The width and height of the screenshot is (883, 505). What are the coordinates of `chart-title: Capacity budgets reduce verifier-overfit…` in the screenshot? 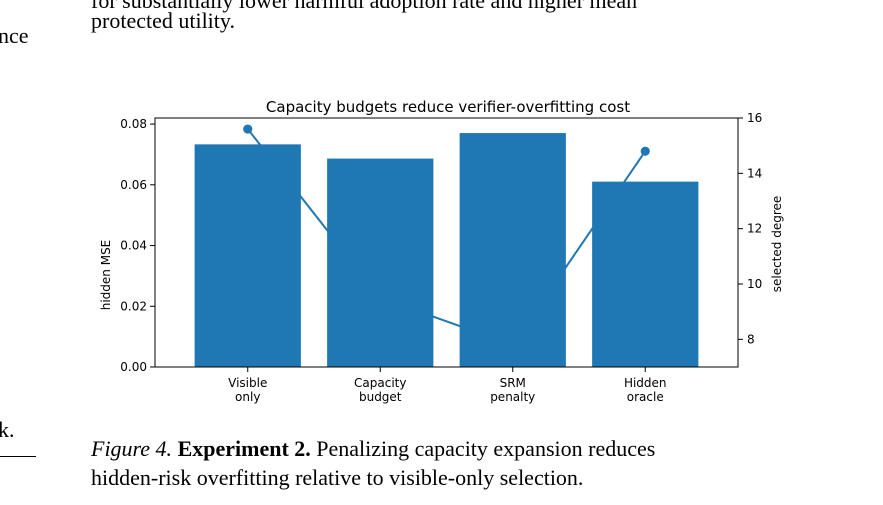 It's located at (448, 107).